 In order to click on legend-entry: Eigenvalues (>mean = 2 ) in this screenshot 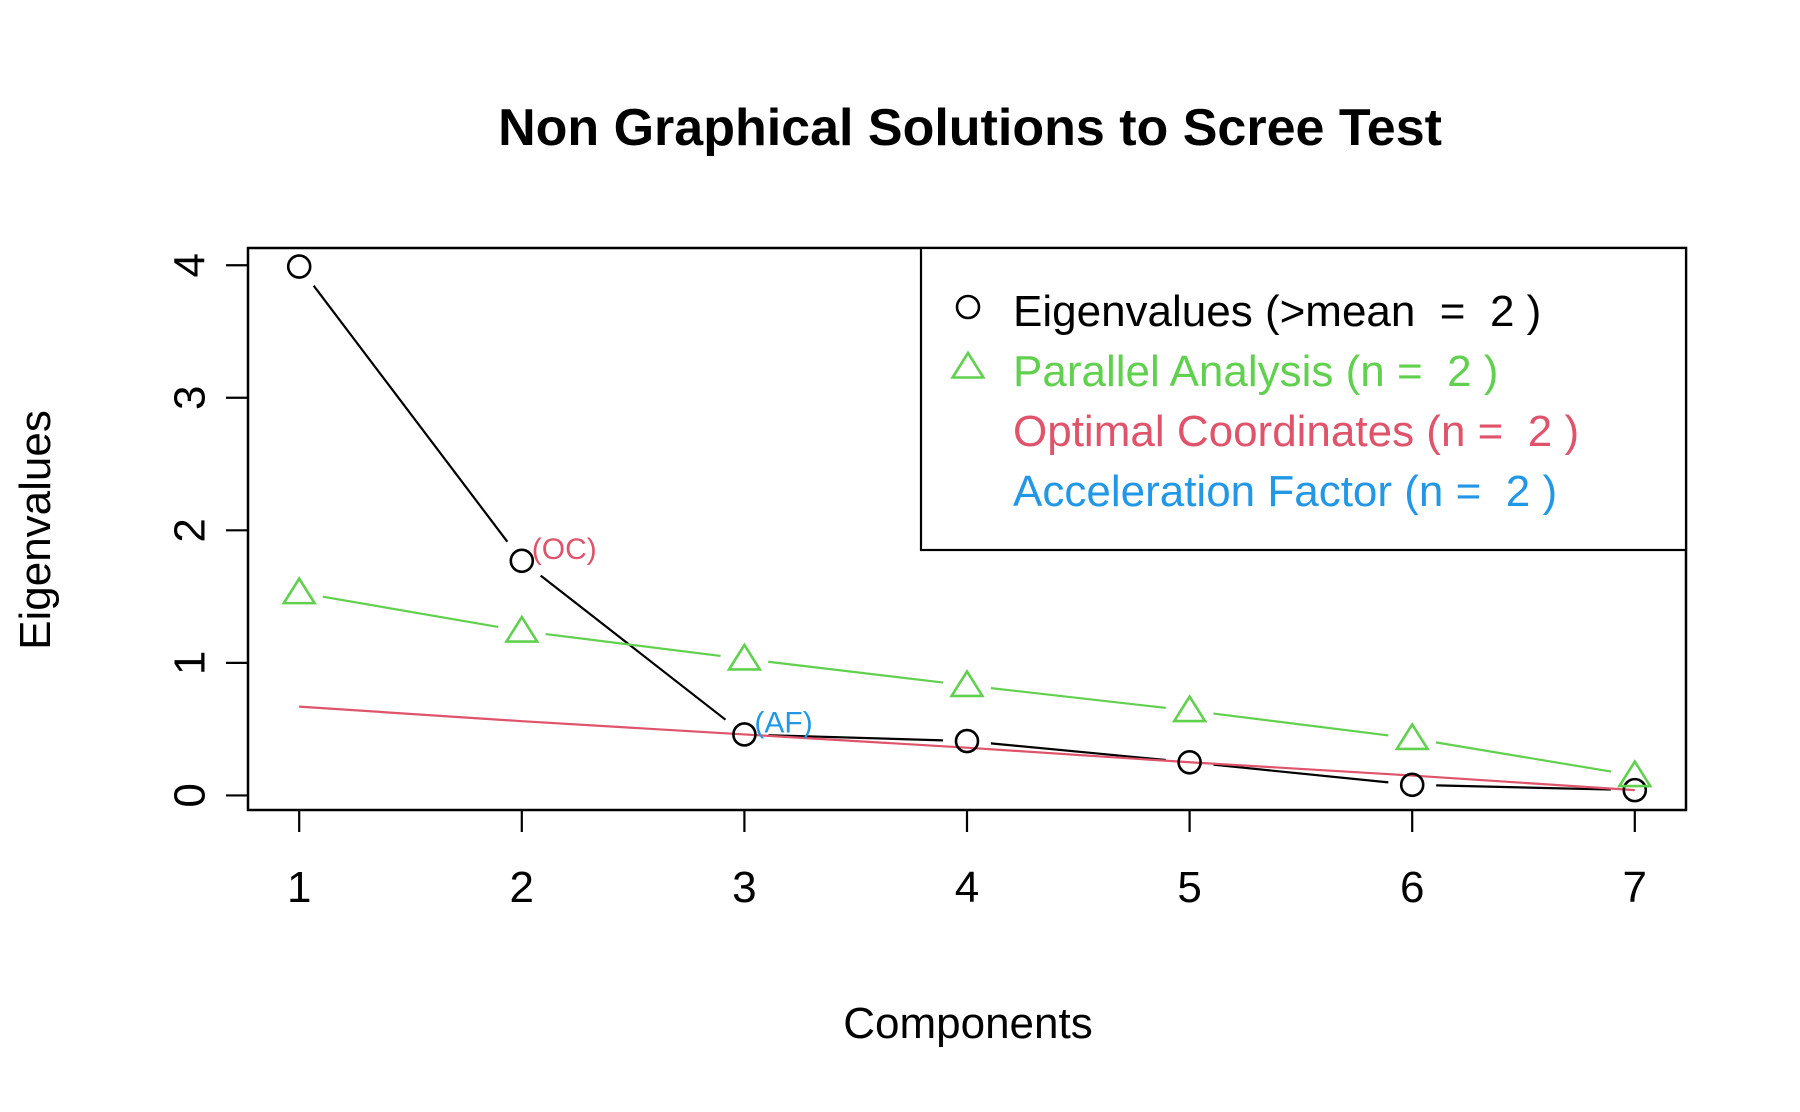, I will do `click(1277, 311)`.